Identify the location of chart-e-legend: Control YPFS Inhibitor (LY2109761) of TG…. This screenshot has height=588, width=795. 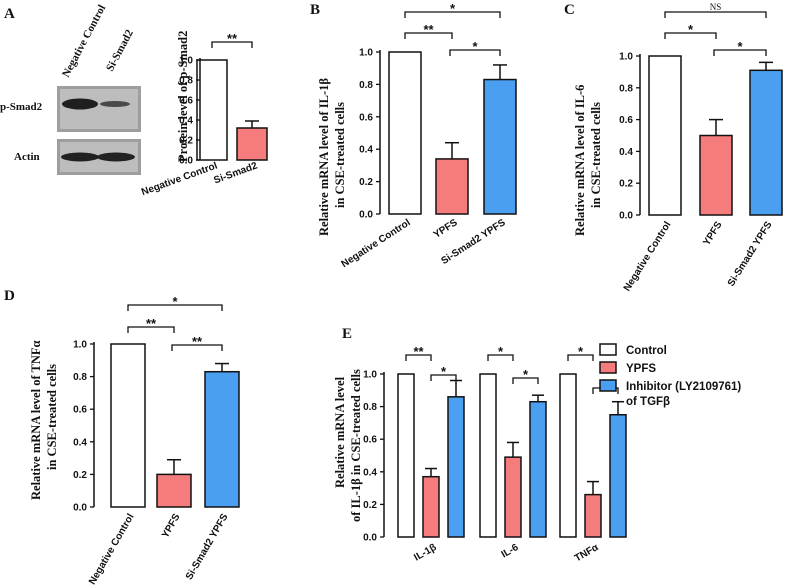
(670, 375).